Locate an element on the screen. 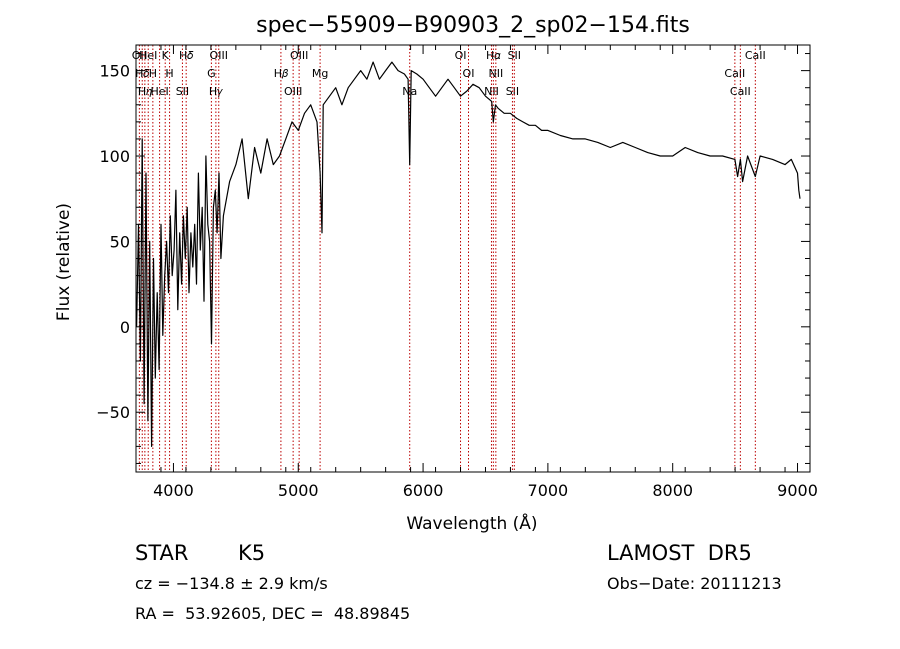  line-marker-label: Mg is located at coordinates (320, 73).